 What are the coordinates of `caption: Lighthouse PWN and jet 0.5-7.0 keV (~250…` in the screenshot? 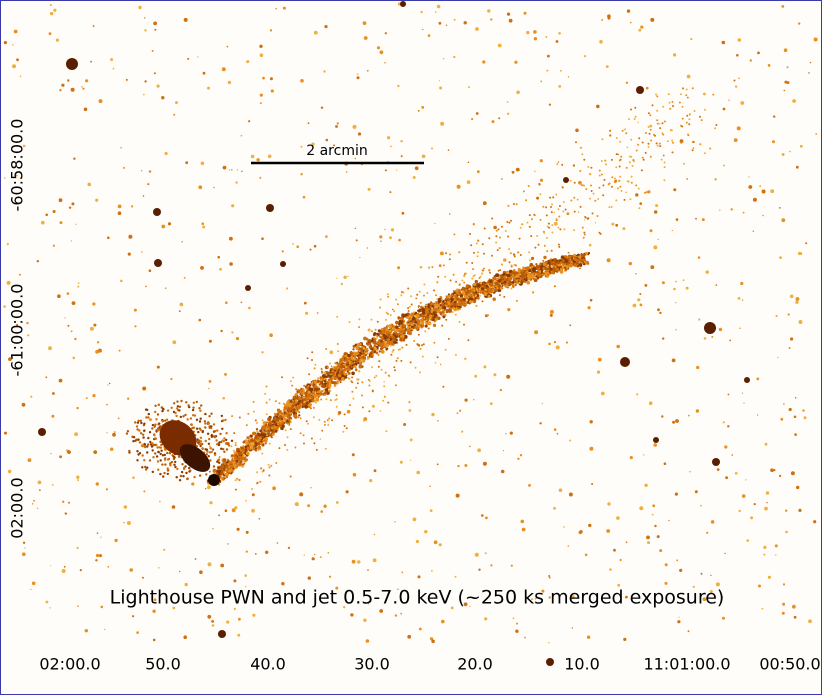 It's located at (417, 598).